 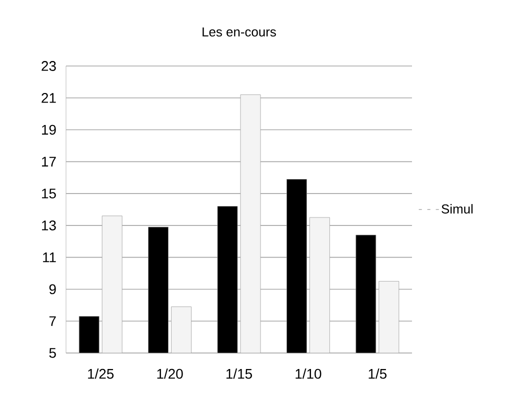 What do you see at coordinates (239, 31) in the screenshot?
I see `chart-title: Les en-cours` at bounding box center [239, 31].